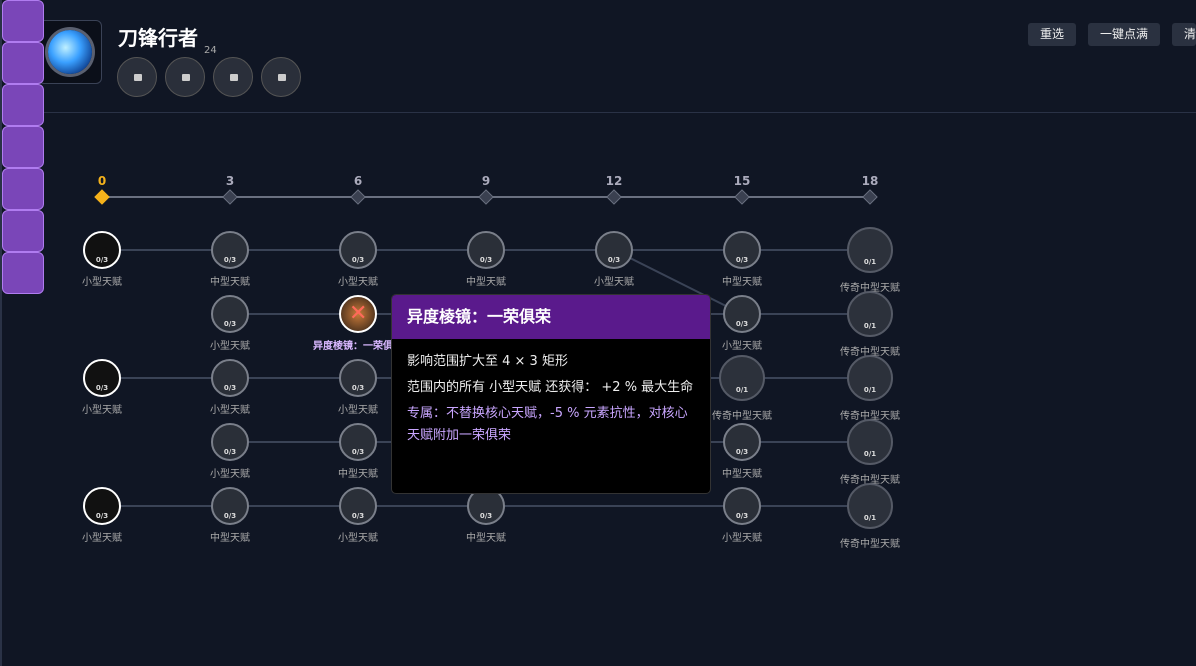  I want to click on tooltip-line: 专属：不替换核心天赋，-5 % 元素抗性，对核心天赋附加一荣俱荣, so click(547, 424).